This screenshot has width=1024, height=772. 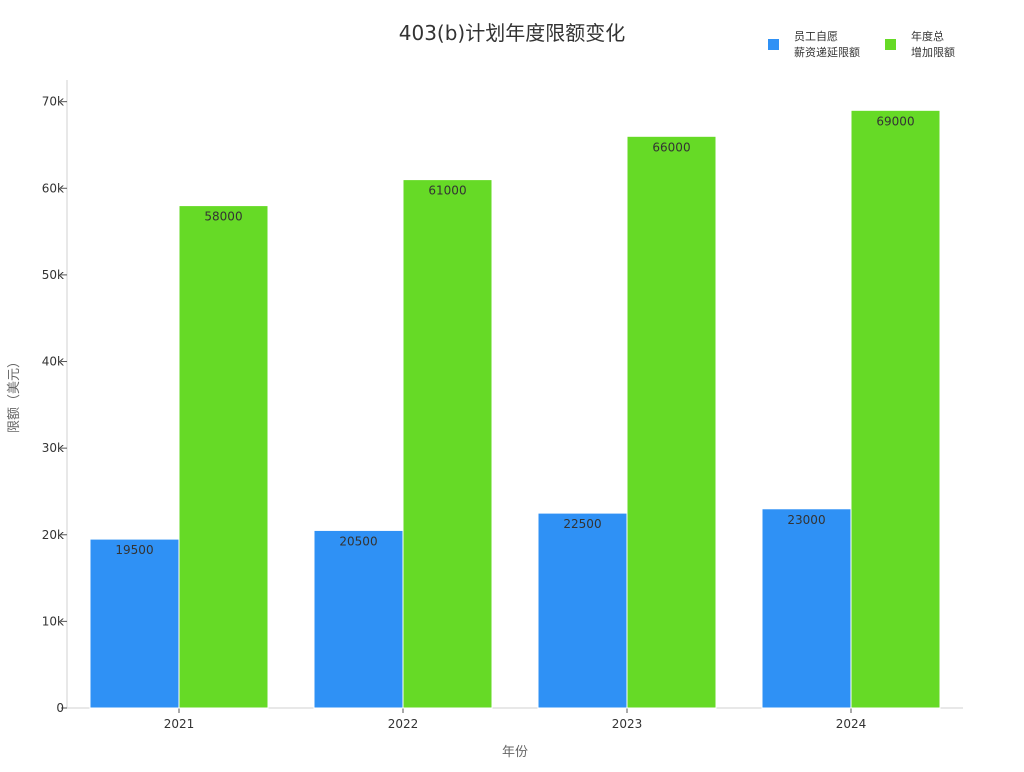 I want to click on x-axis-title: 年份, so click(x=515, y=752).